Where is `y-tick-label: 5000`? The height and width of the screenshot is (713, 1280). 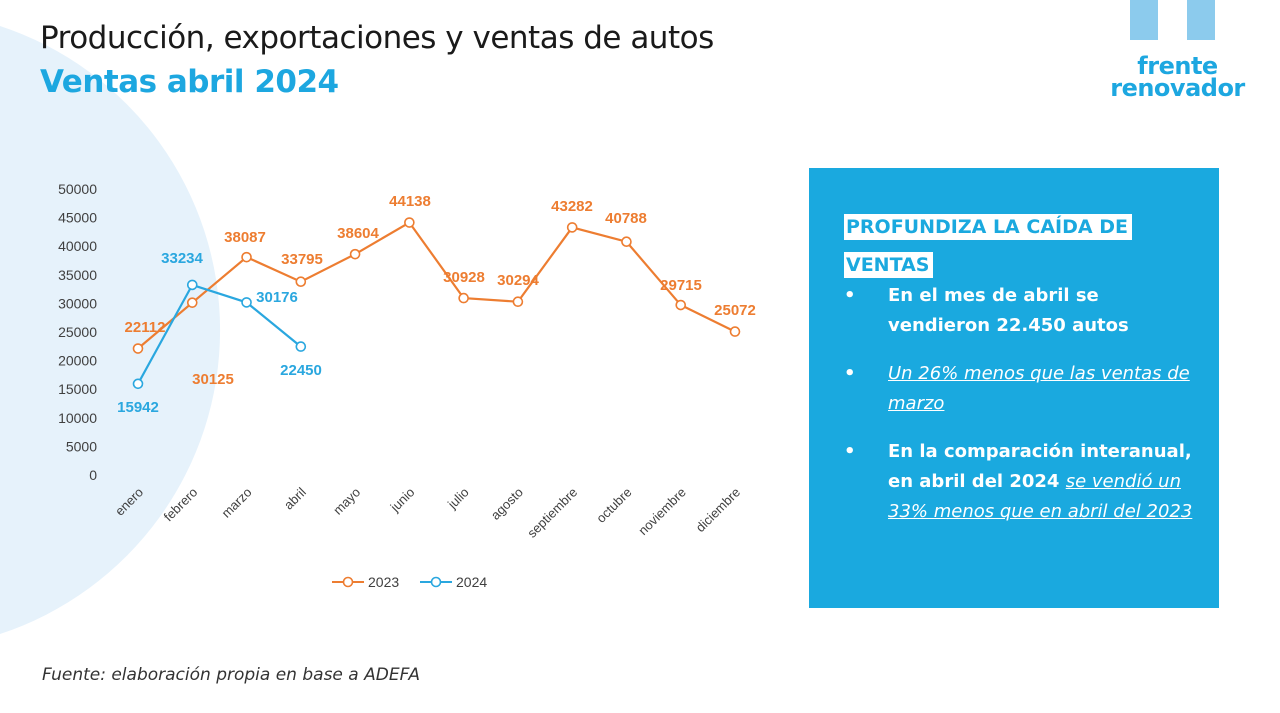 y-tick-label: 5000 is located at coordinates (81, 446).